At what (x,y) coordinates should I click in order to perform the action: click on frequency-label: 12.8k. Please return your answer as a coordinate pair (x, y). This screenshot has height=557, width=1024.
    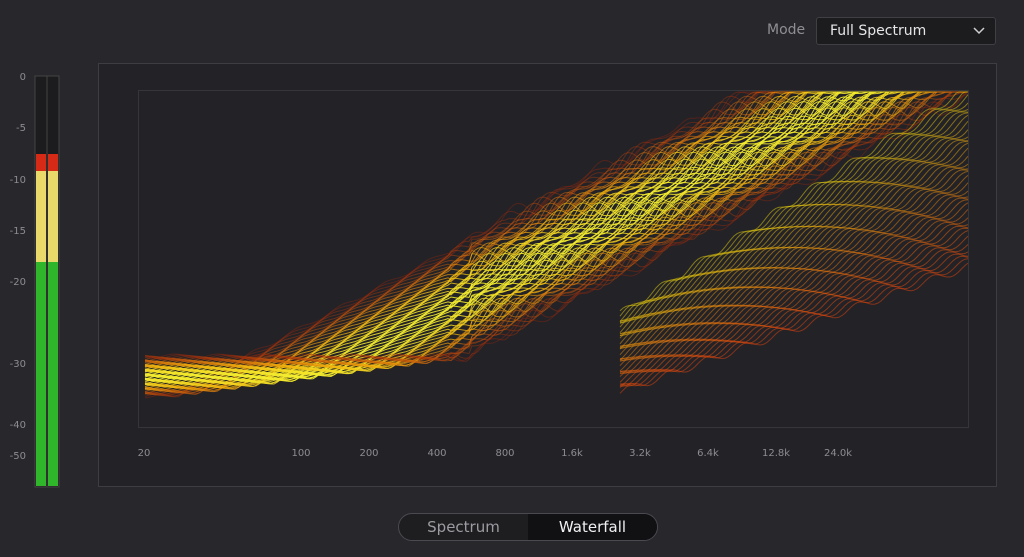
    Looking at the image, I should click on (776, 453).